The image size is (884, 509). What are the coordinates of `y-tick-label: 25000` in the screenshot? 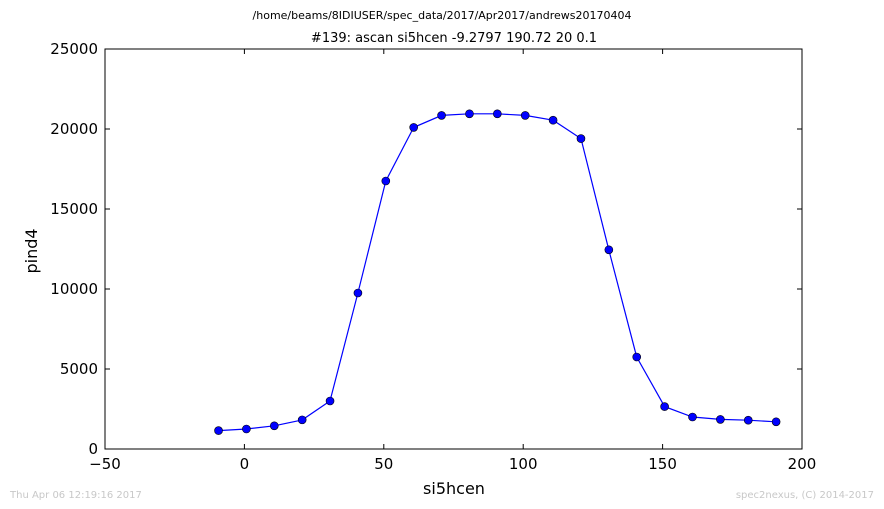 It's located at (74, 49).